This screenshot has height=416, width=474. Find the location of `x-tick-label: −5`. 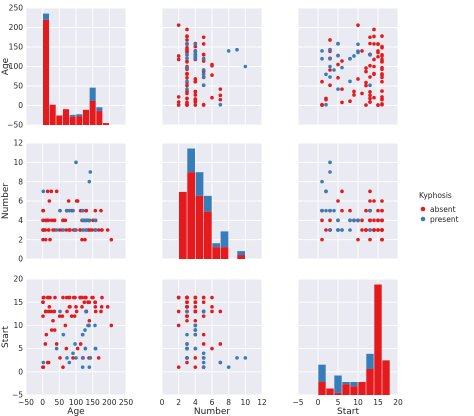

x-tick-label: −5 is located at coordinates (297, 402).